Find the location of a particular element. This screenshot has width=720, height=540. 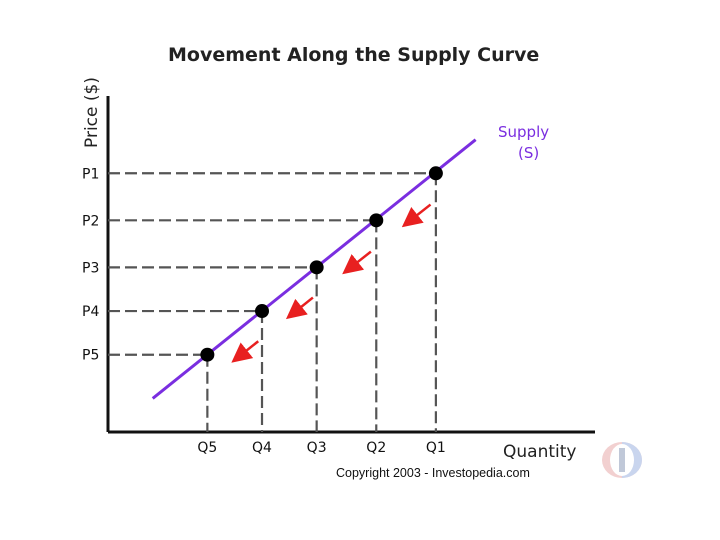

supply-curve-label: Supply is located at coordinates (523, 132).